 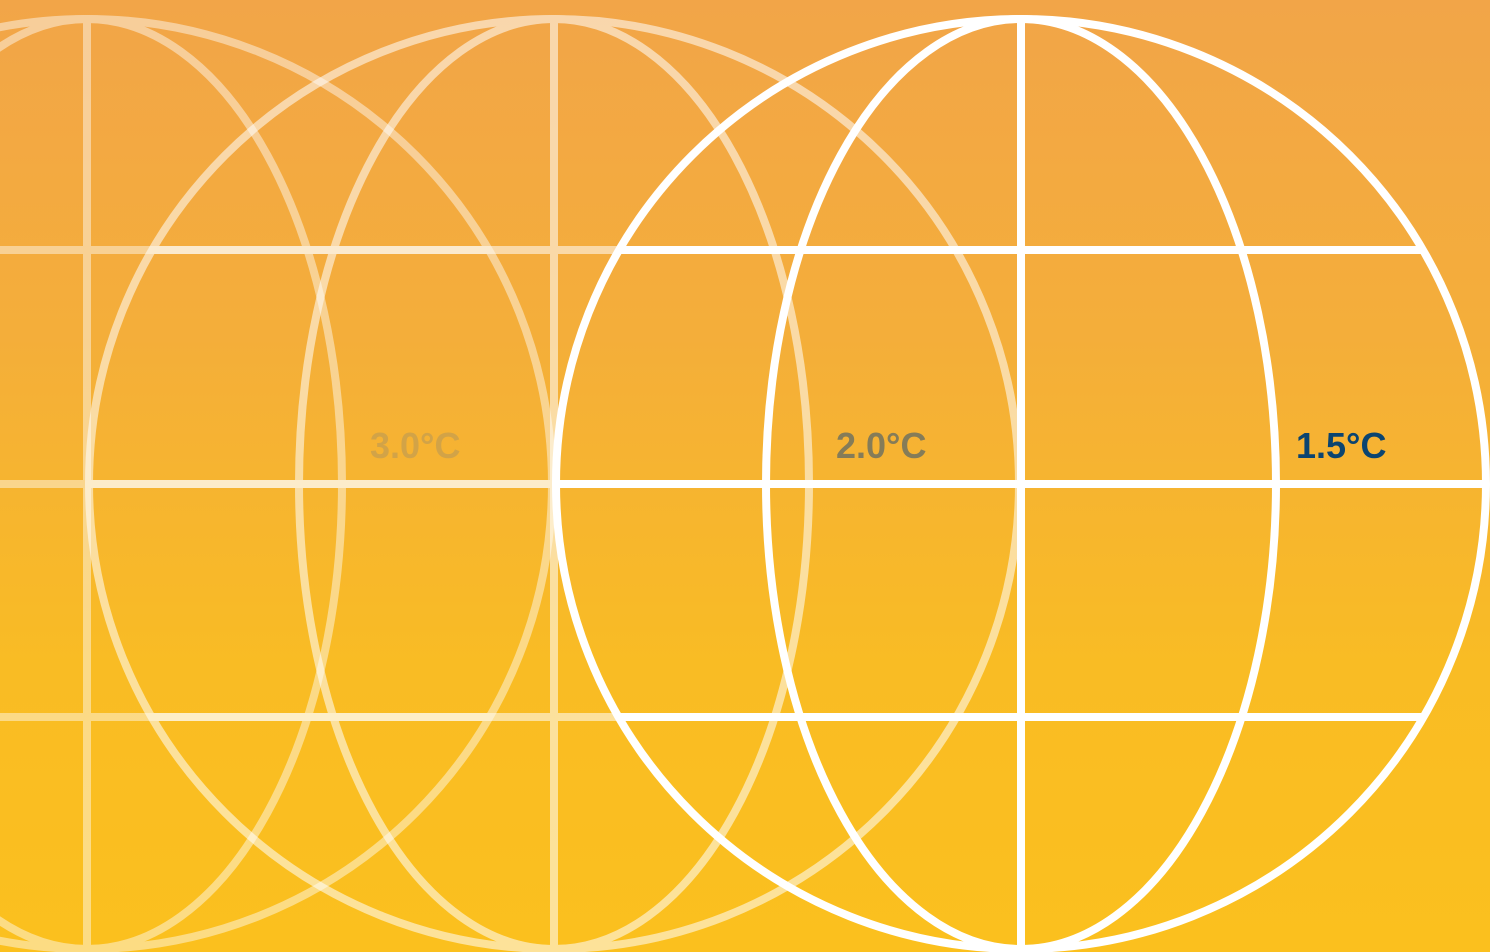 I want to click on label-1-5: 1.5°C, so click(x=1341, y=445).